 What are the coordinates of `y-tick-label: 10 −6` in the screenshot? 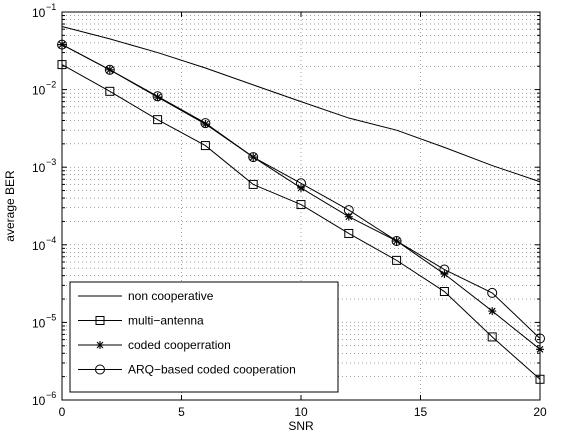 It's located at (44, 399).